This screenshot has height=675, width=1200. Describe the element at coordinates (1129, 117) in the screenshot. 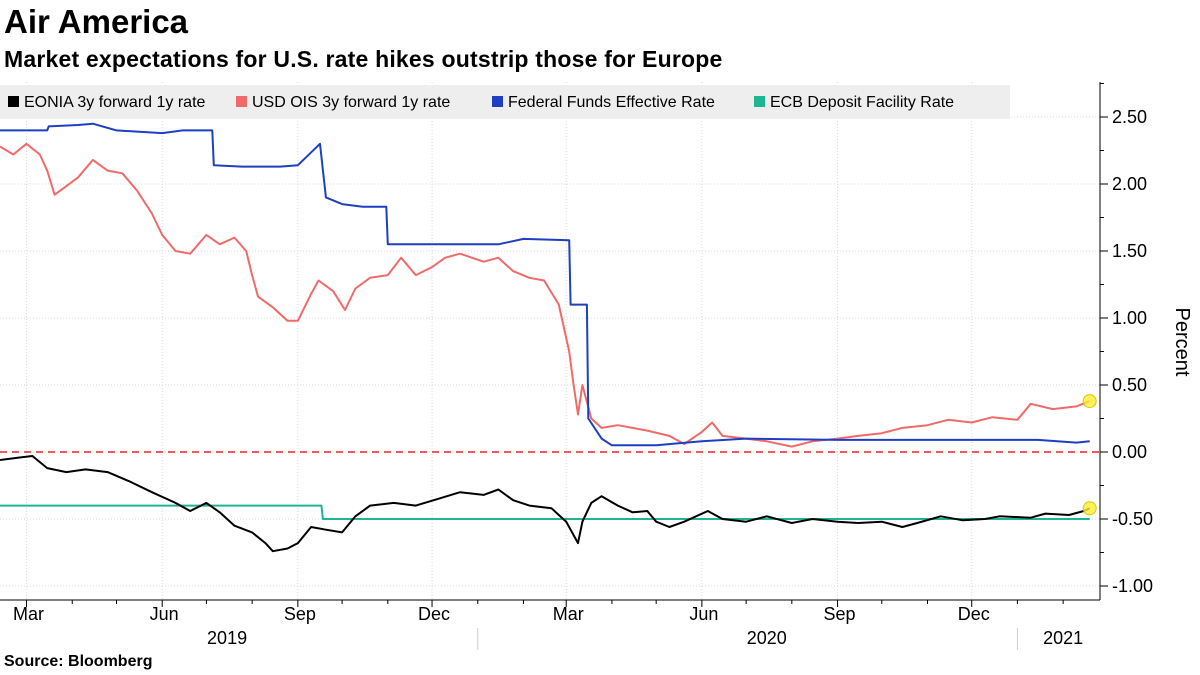

I see `y-tick-label: 2.50` at that location.